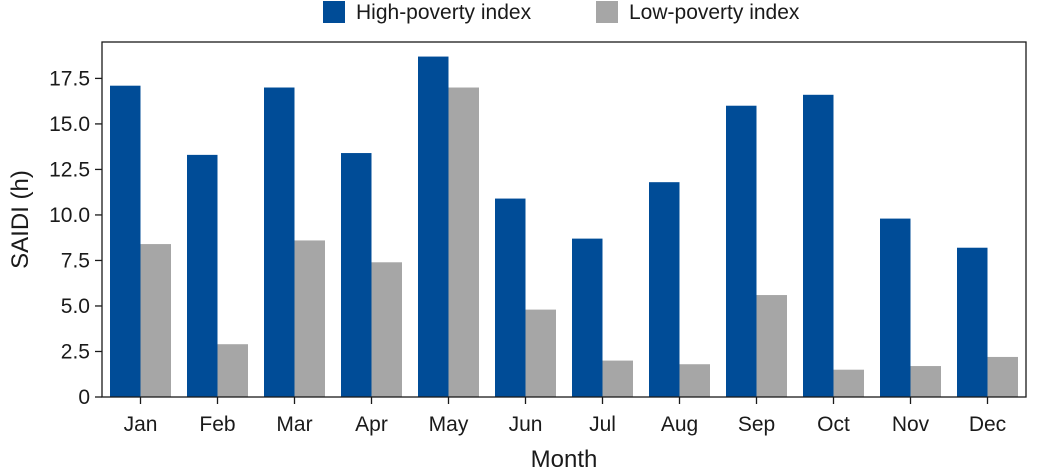 The width and height of the screenshot is (1048, 474). Describe the element at coordinates (75, 351) in the screenshot. I see `y-tick-label: 2.5` at that location.